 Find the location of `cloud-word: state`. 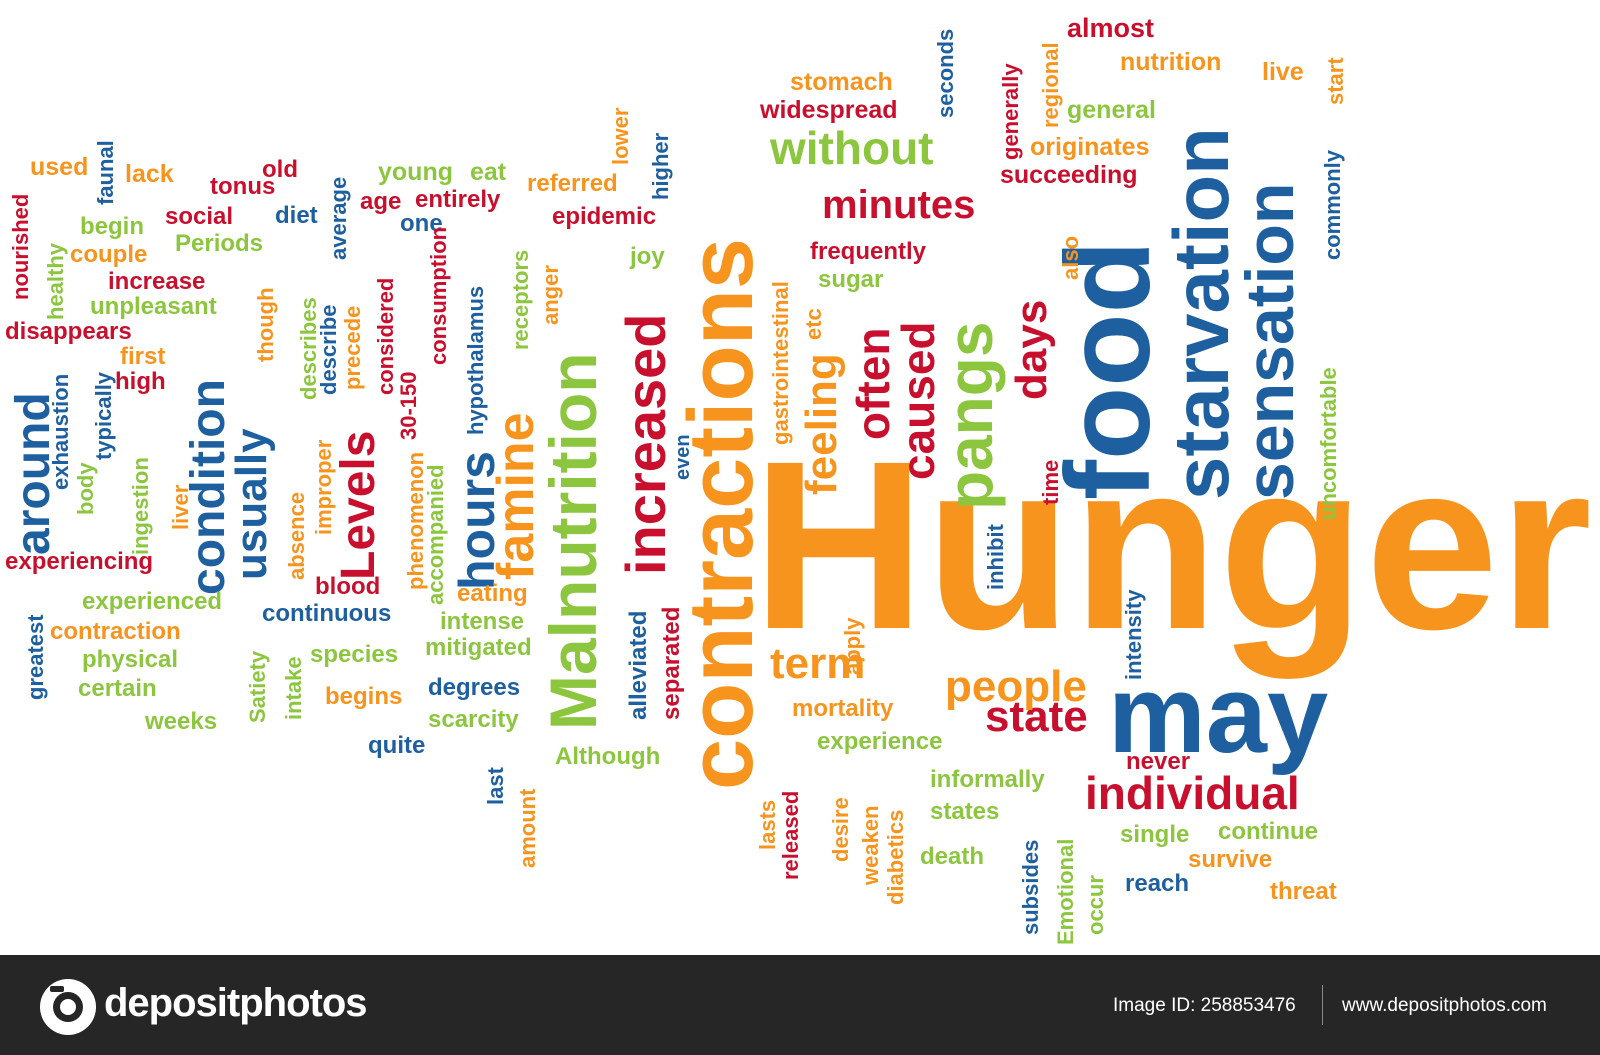

cloud-word: state is located at coordinates (1036, 716).